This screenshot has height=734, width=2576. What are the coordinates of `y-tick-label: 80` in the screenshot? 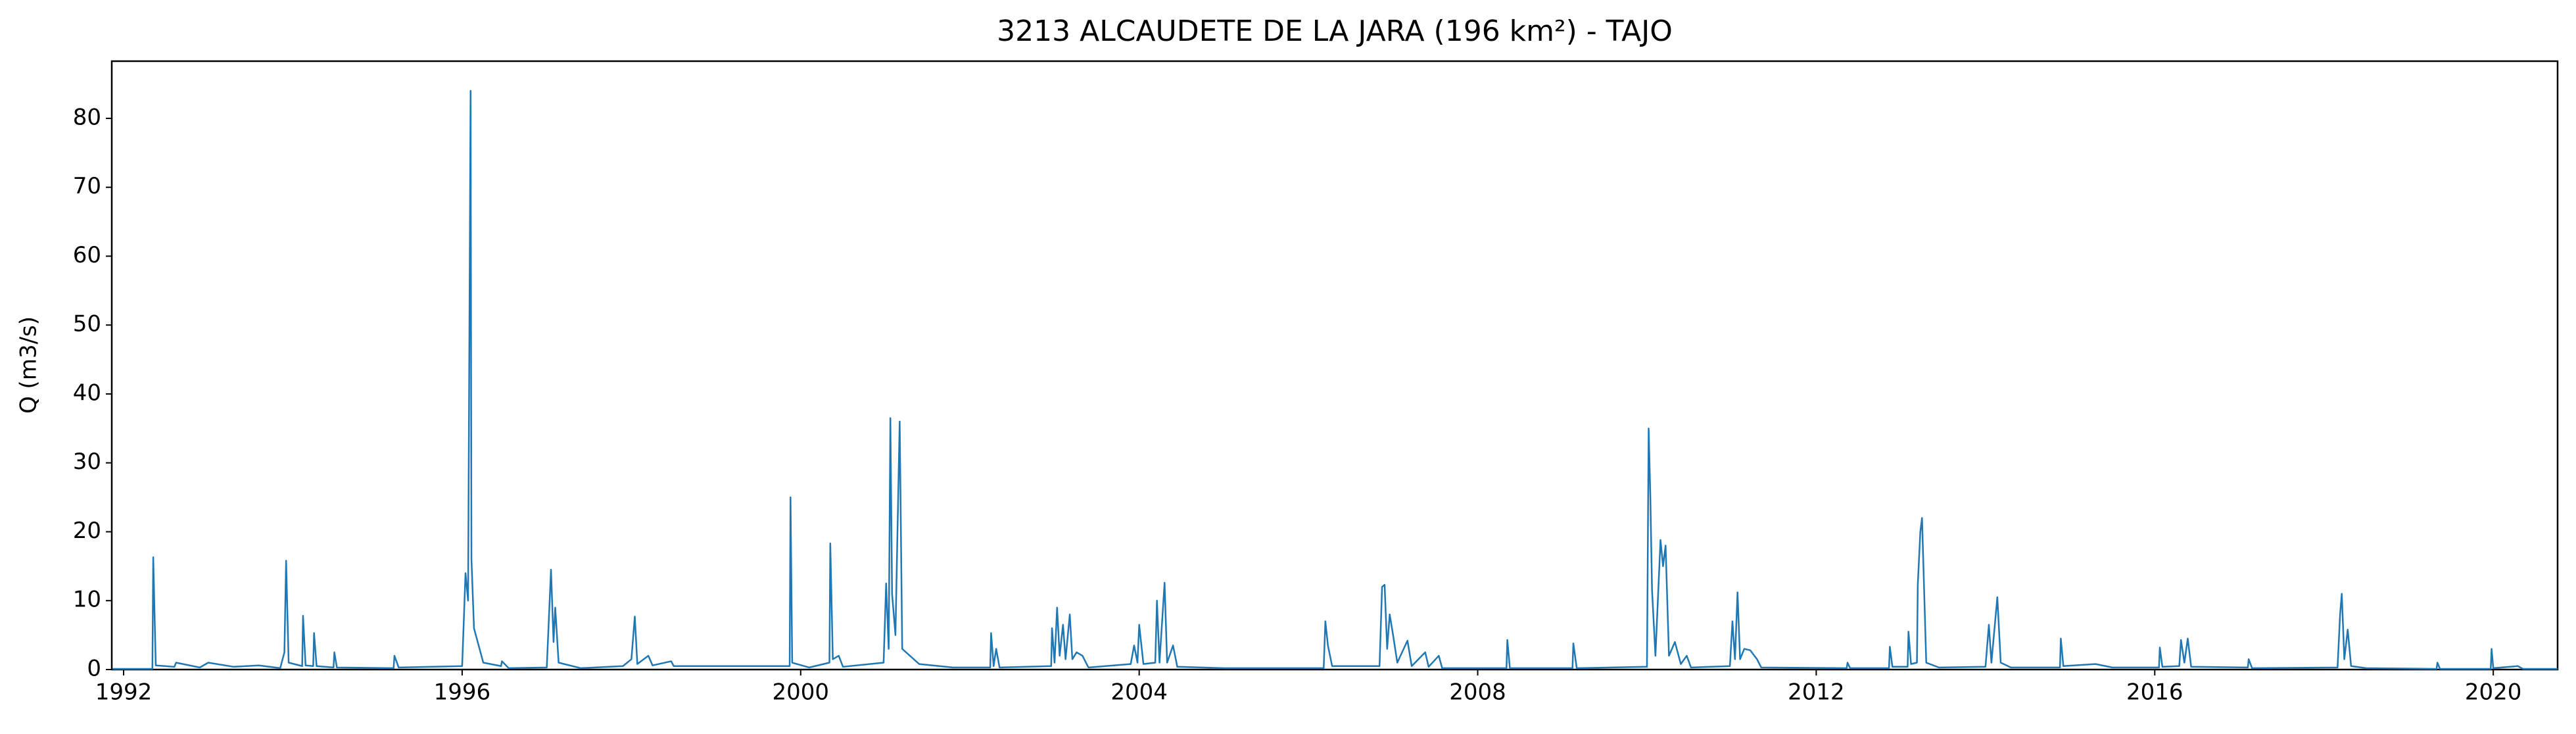 It's located at (87, 117).